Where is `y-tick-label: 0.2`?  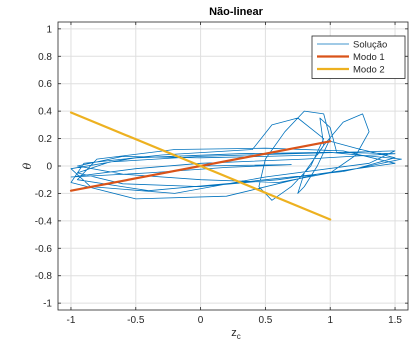 y-tick-label: 0.2 is located at coordinates (45, 139).